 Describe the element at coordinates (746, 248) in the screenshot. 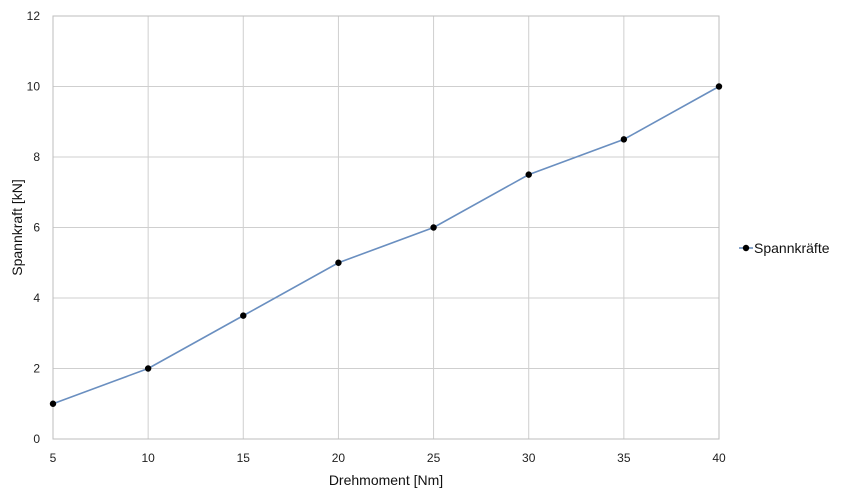

I see `legend-marker-swatch` at that location.